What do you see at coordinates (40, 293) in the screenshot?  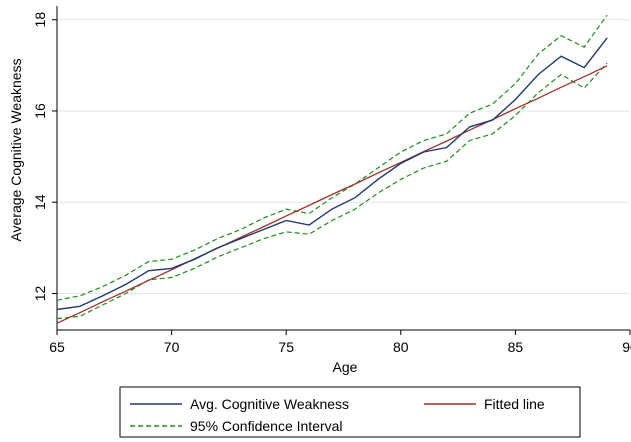 I see `y-tick-label: 12` at bounding box center [40, 293].